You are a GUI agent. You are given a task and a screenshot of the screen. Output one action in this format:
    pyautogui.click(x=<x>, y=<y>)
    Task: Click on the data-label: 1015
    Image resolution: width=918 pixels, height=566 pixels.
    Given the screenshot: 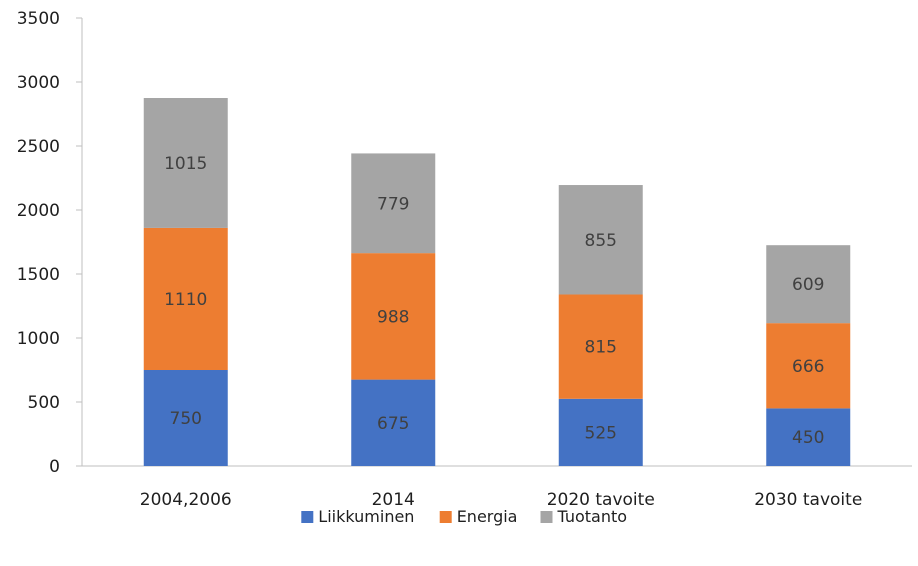 What is the action you would take?
    pyautogui.click(x=185, y=164)
    